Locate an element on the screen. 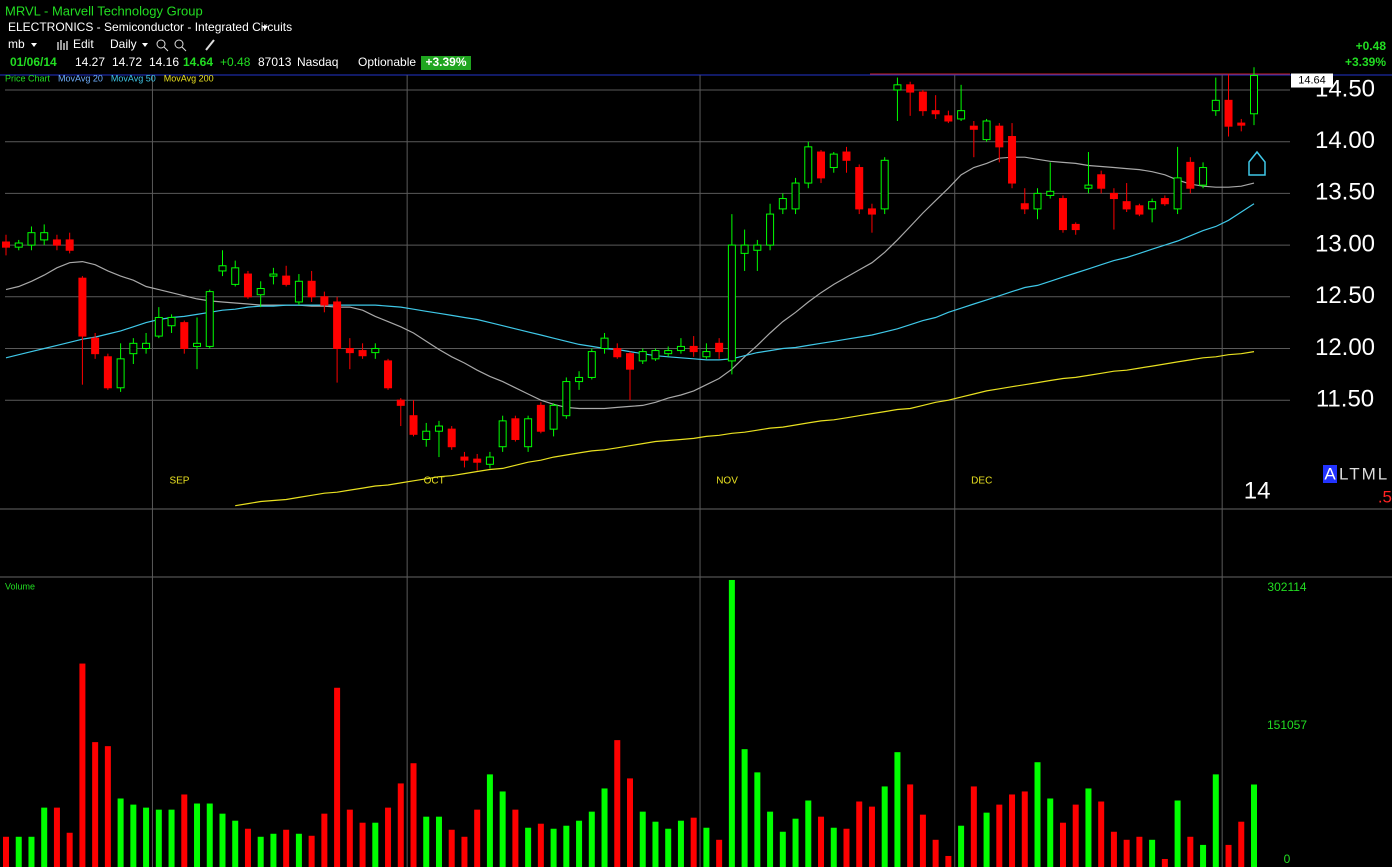  pct-badge is located at coordinates (446, 63).